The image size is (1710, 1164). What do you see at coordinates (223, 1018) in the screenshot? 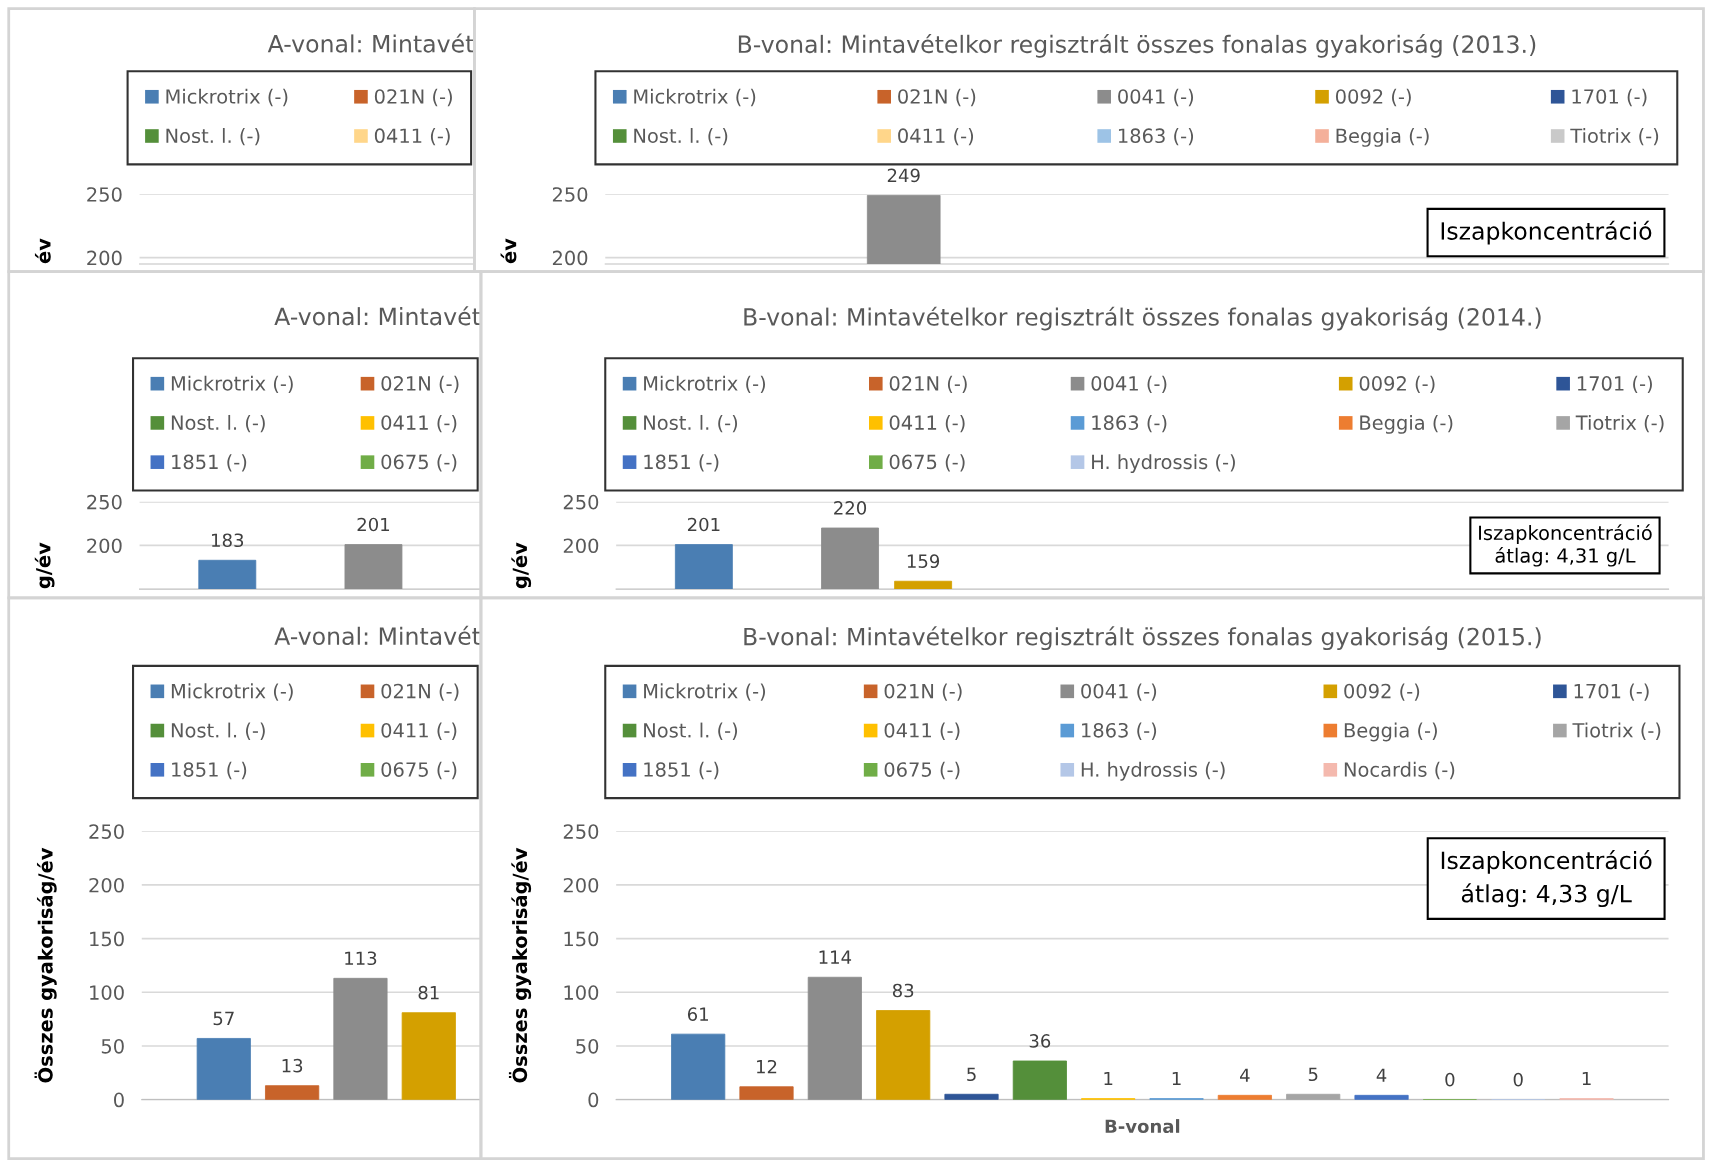
I see `data-label: 57` at bounding box center [223, 1018].